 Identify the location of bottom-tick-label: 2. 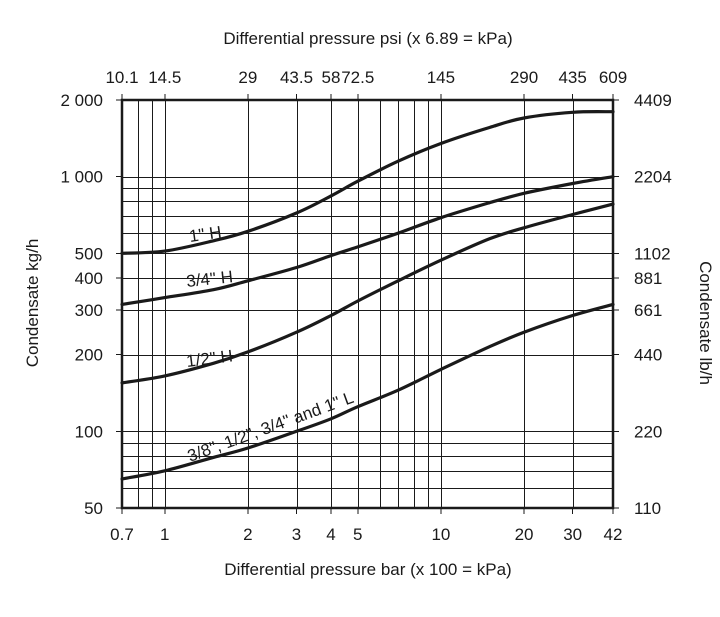
(247, 534).